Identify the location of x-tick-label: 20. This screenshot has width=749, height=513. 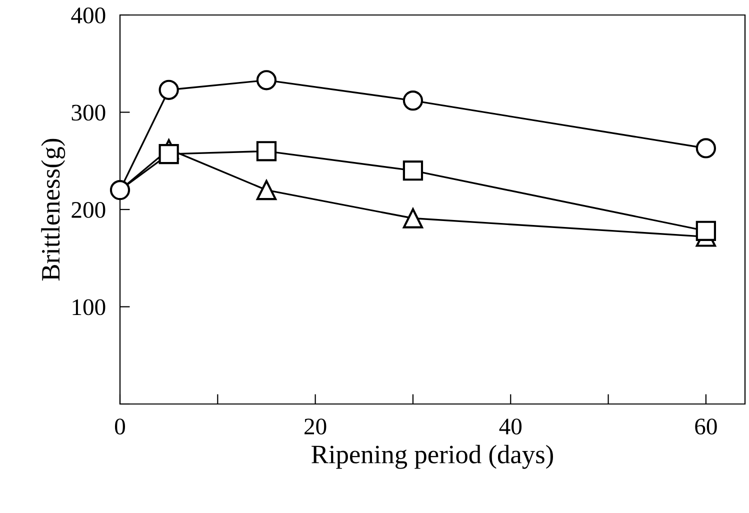
(315, 426).